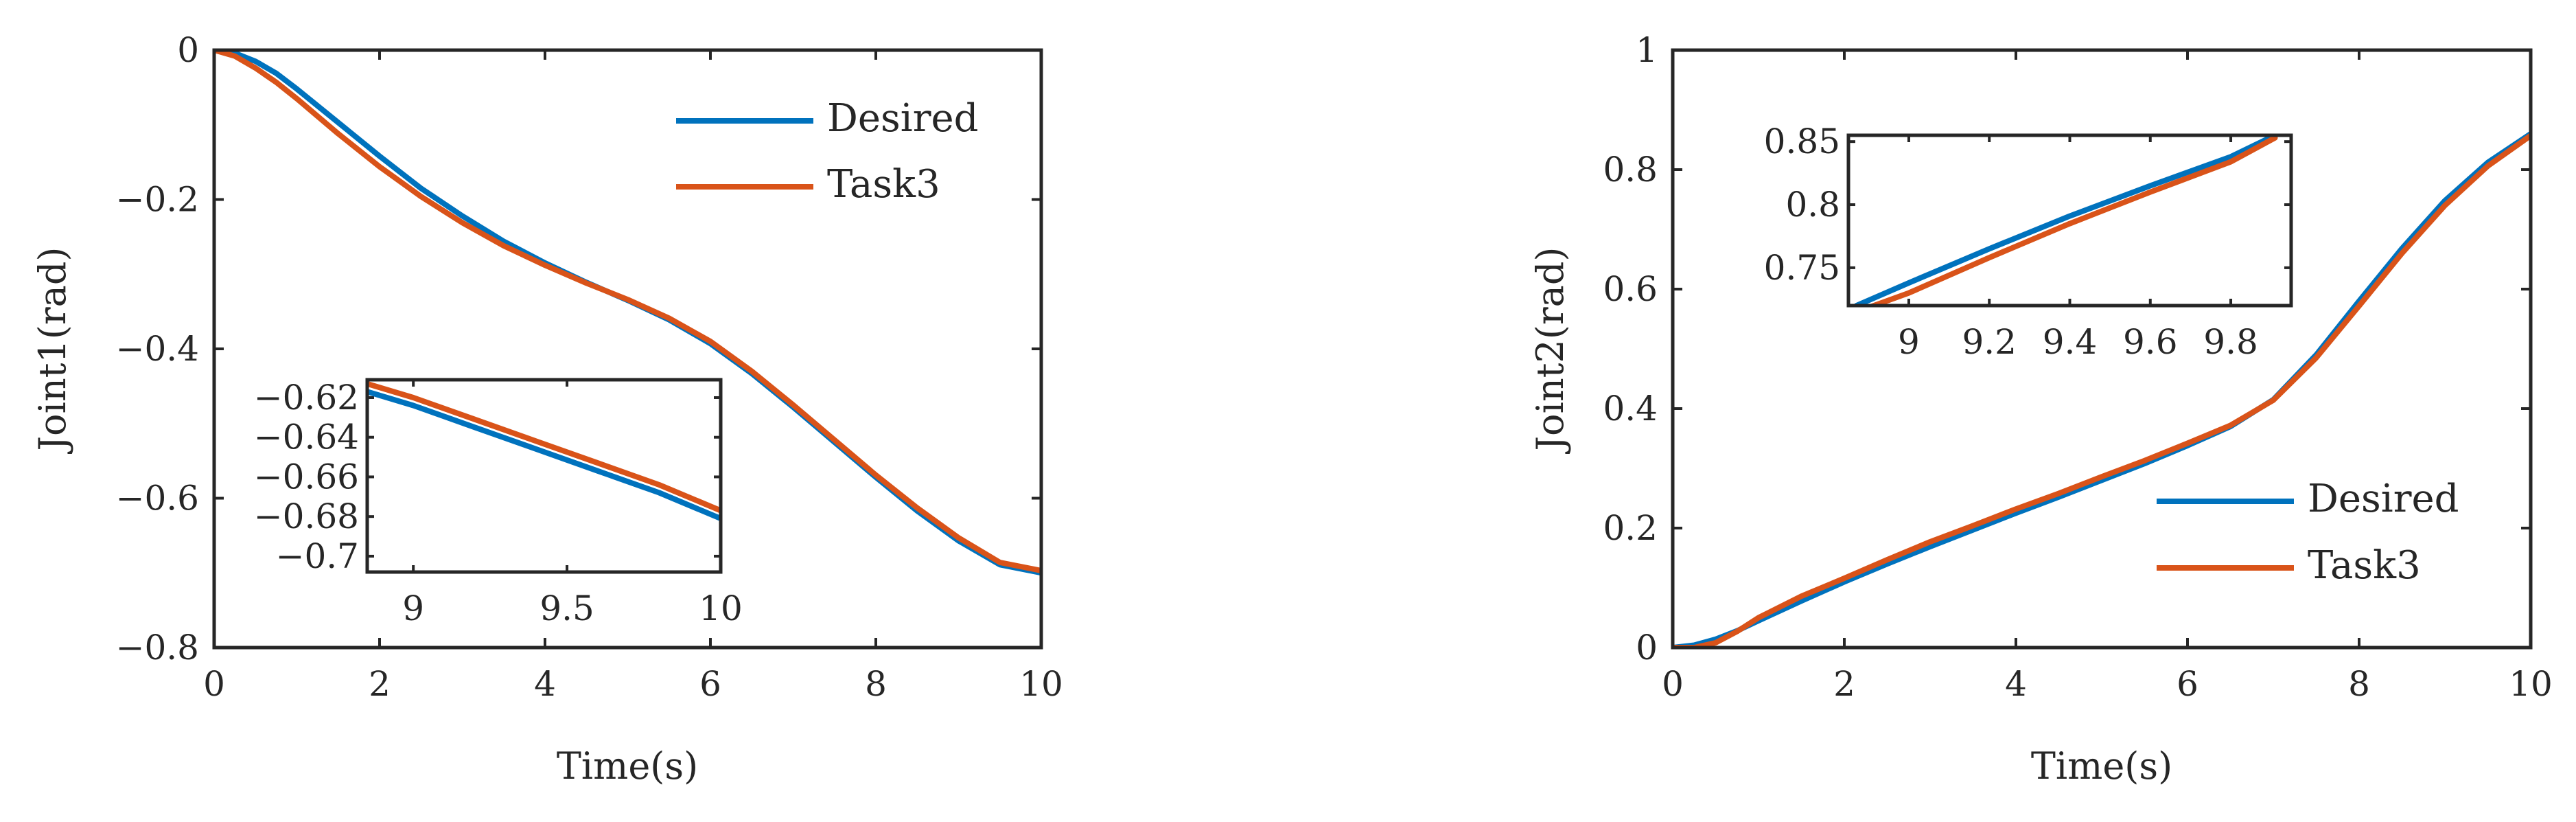 Image resolution: width=2576 pixels, height=822 pixels. Describe the element at coordinates (157, 647) in the screenshot. I see `joint1-y-tick-label: −0.8` at that location.